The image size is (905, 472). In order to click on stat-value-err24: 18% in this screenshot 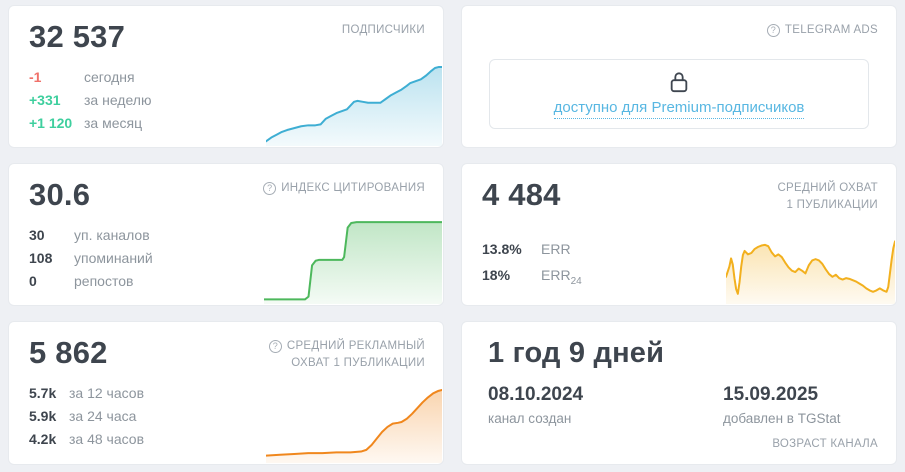, I will do `click(496, 275)`.